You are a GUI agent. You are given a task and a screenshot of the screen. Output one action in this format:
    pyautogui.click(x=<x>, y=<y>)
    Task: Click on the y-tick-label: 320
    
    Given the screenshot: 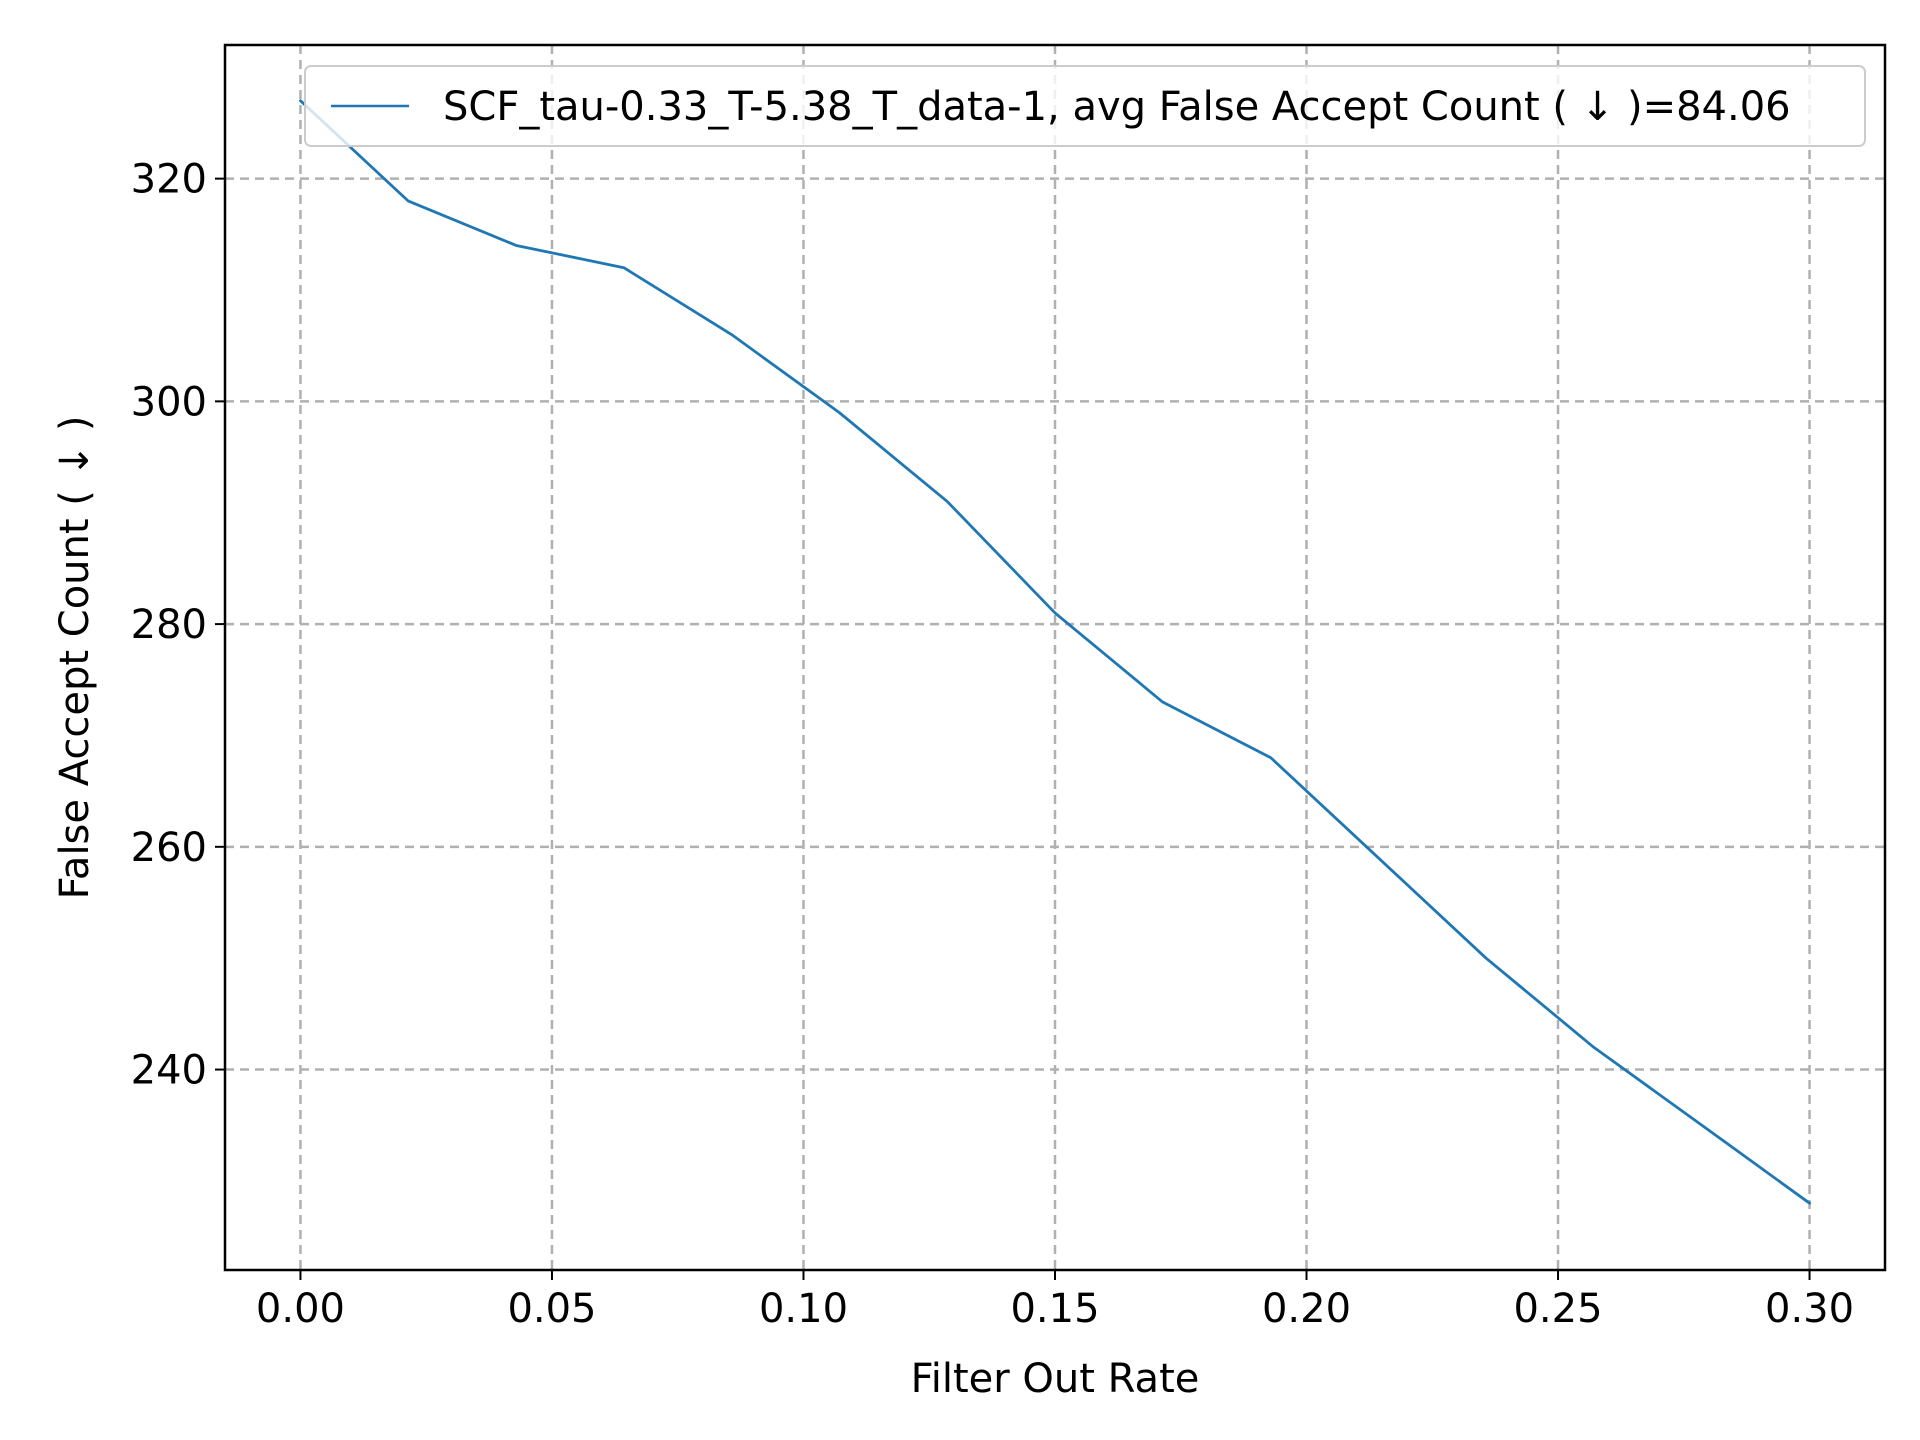 What is the action you would take?
    pyautogui.click(x=169, y=180)
    